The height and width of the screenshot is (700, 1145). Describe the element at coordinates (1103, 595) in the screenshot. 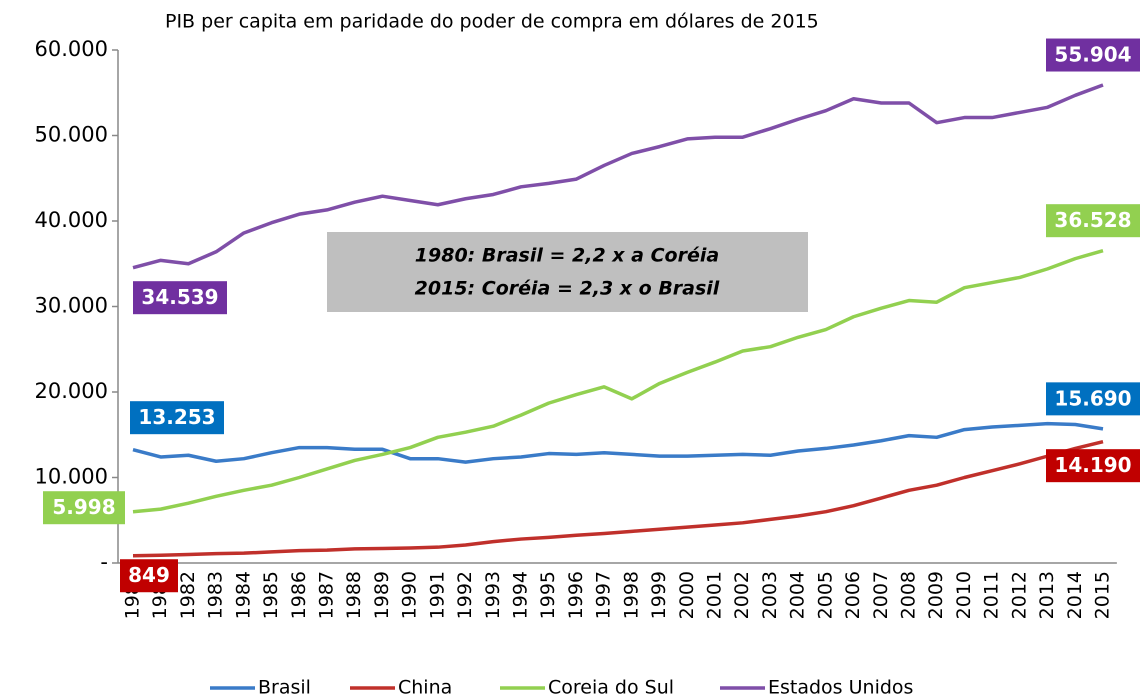

I see `x-tick-label: 2015` at that location.